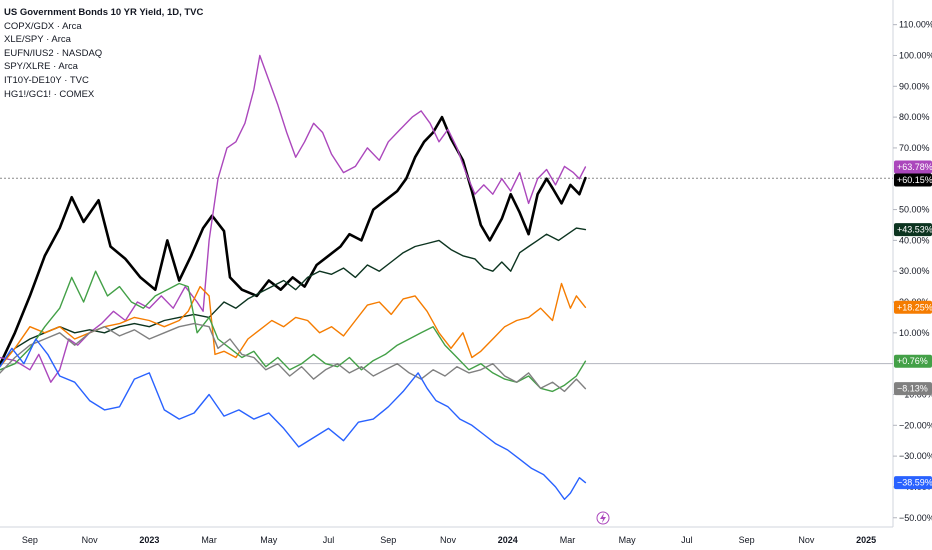 This screenshot has height=550, width=932. I want to click on y-tick-label: 50.00%, so click(914, 210).